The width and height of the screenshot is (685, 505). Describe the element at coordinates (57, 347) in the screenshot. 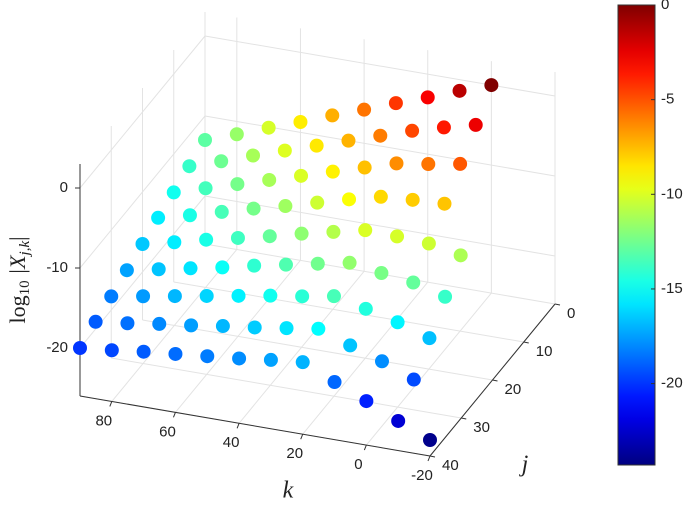

I see `z-tick-label: -20` at that location.